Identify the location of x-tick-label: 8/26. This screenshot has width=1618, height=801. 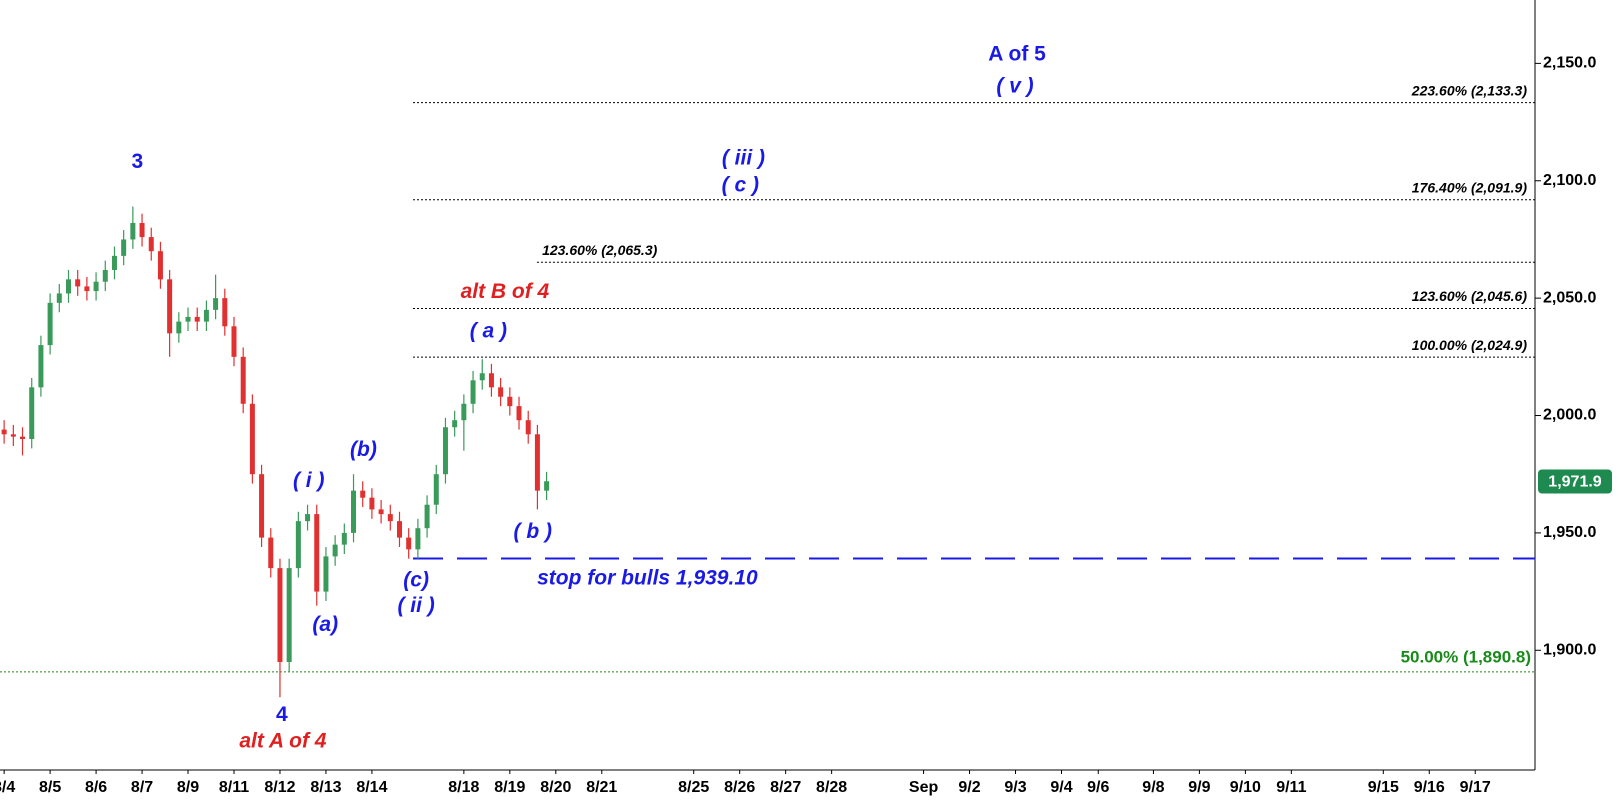
(739, 787).